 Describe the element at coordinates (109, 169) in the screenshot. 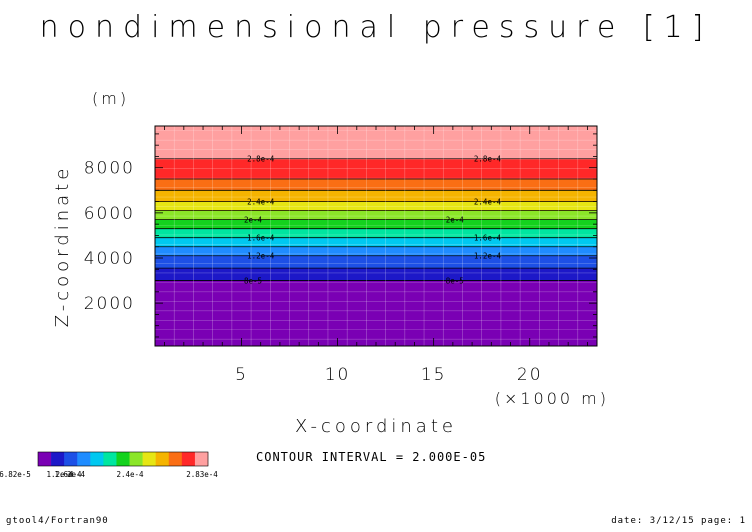

I see `y-tick-label: 8000` at that location.